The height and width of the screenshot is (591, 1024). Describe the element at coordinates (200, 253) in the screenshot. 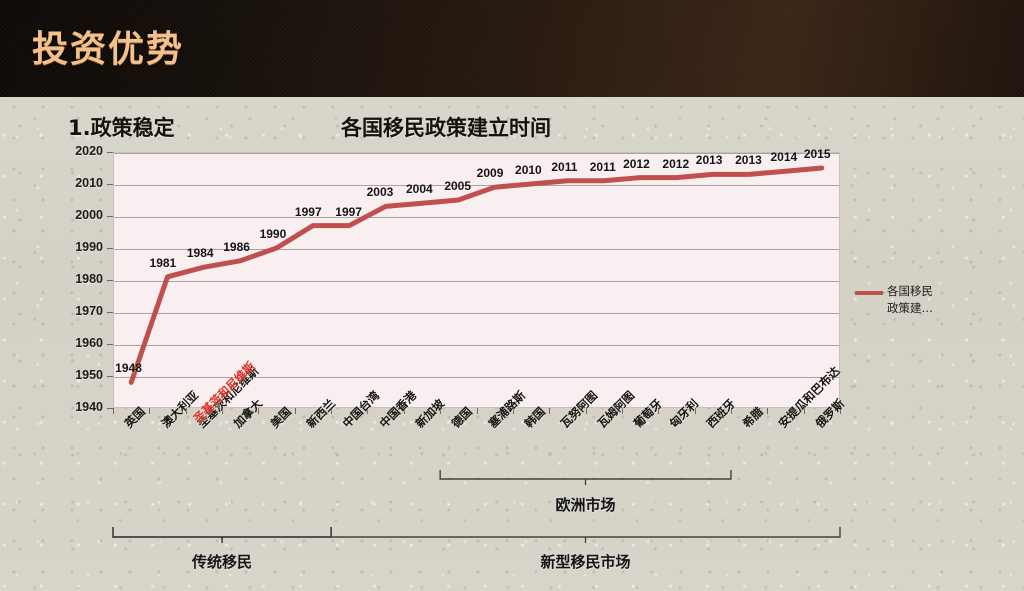

I see `data-point-label: 1984` at that location.